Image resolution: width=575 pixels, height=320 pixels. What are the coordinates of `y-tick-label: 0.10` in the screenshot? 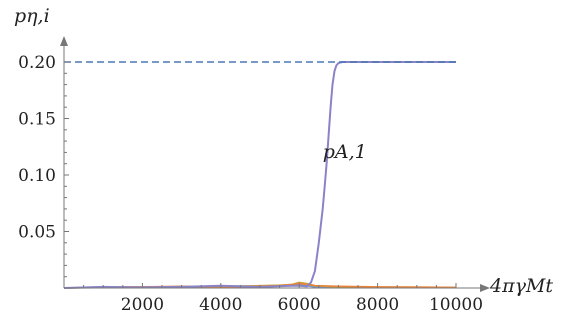 It's located at (37, 176).